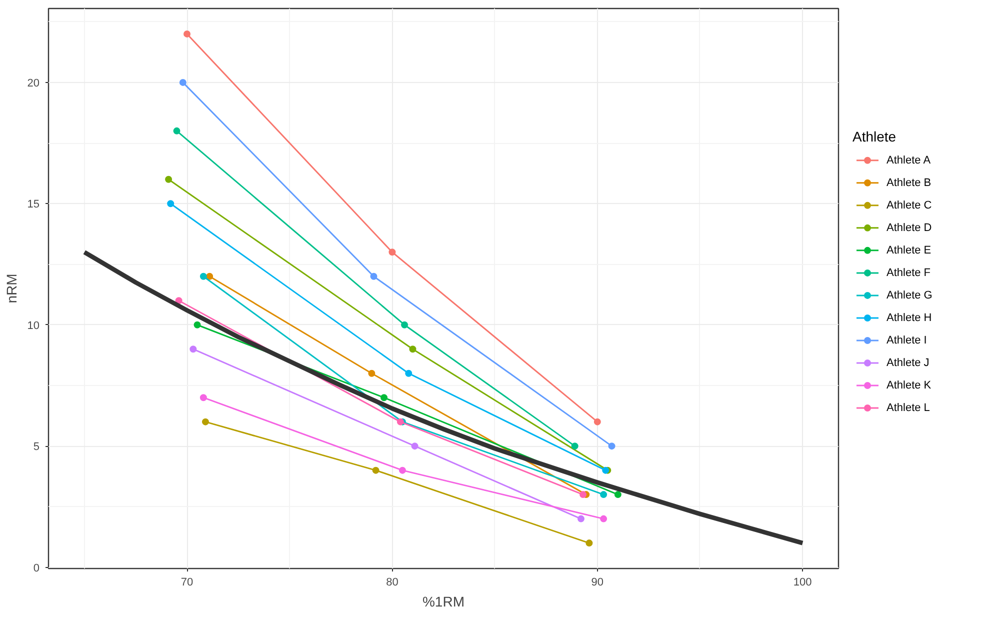 The image size is (1000, 618). I want to click on legend-label: Athlete I, so click(906, 340).